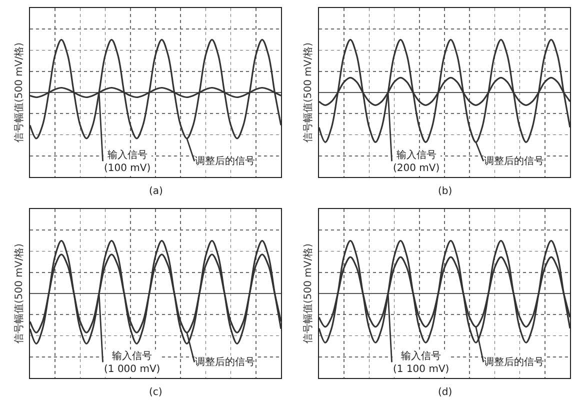 This screenshot has height=403, width=578. What do you see at coordinates (132, 362) in the screenshot?
I see `series-label: 输入信号 (1 000 mV)` at bounding box center [132, 362].